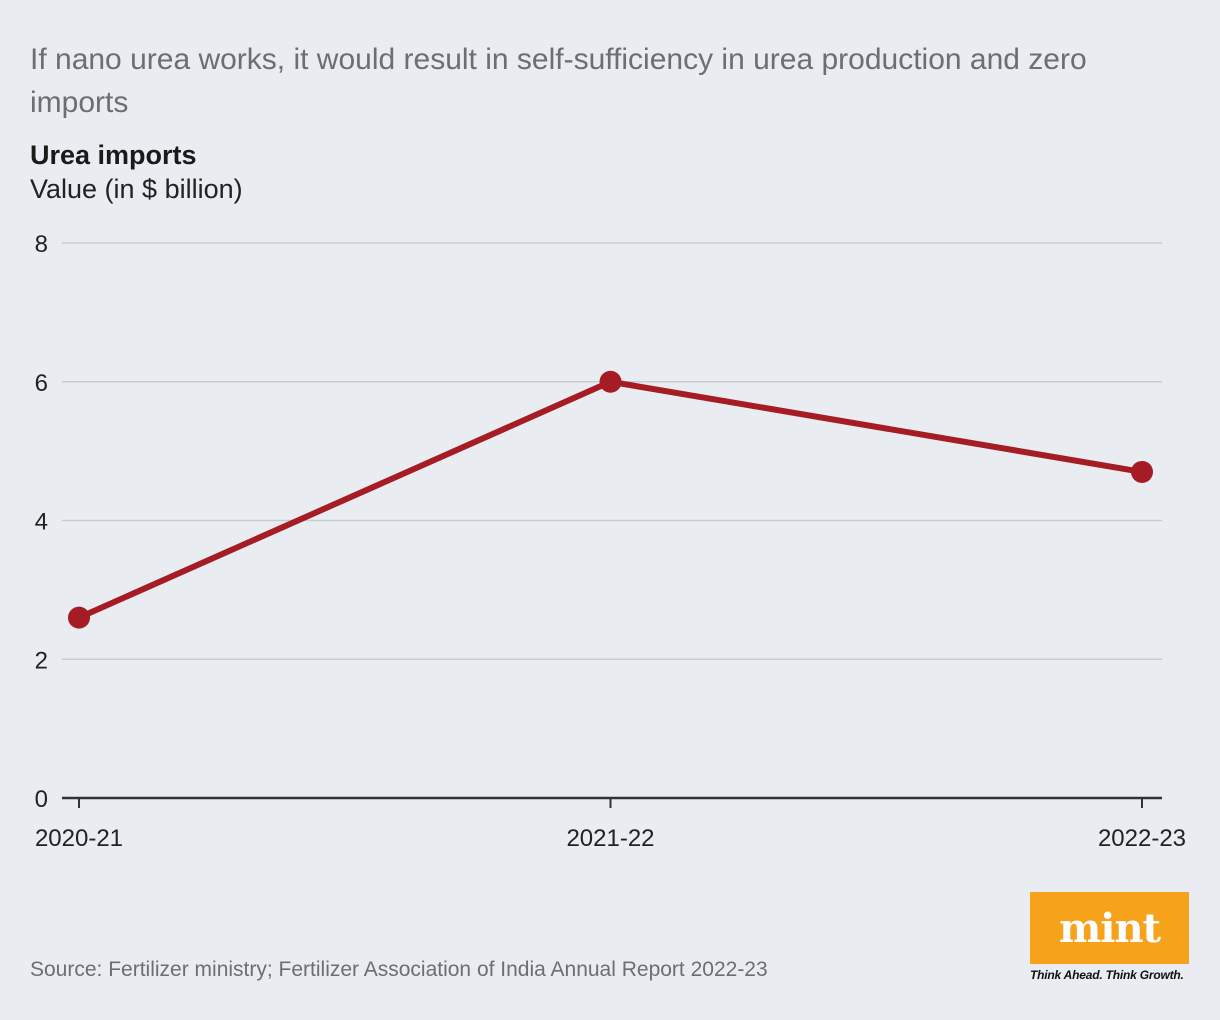 The width and height of the screenshot is (1220, 1020). I want to click on logo-wordmark: mint, so click(1109, 928).